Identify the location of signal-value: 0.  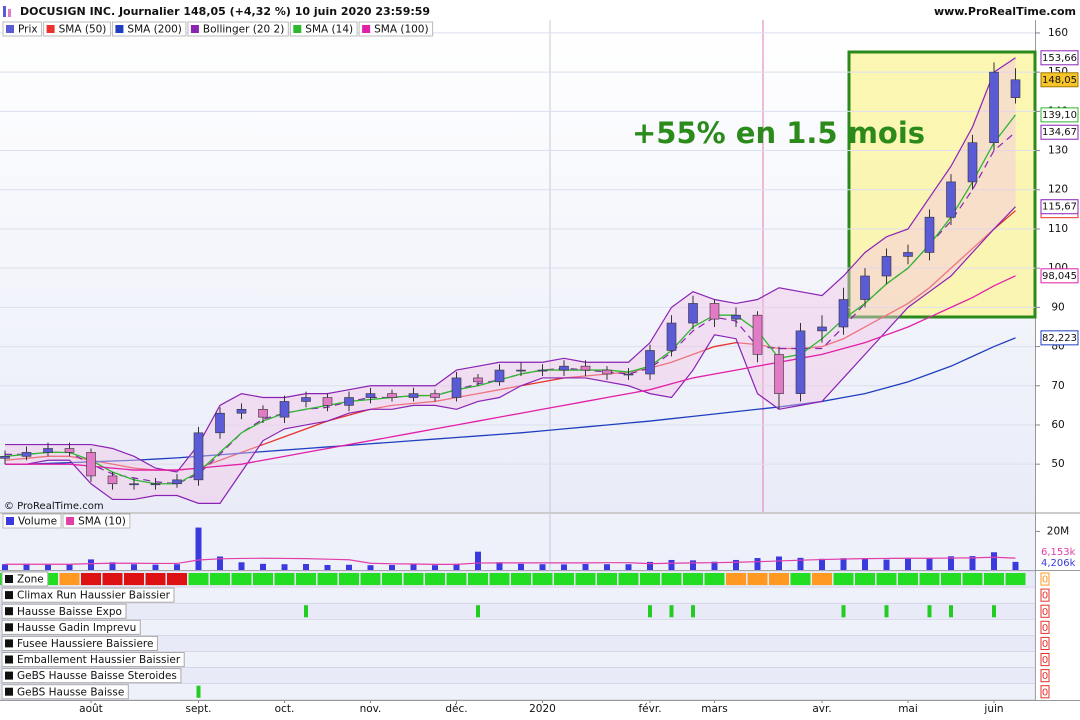
(1045, 628).